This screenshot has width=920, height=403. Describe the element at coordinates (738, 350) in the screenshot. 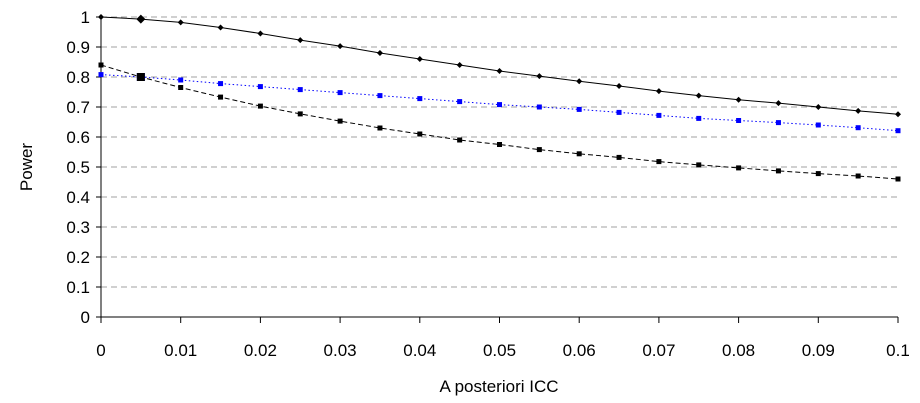

I see `x-tick-label: 0.08` at that location.